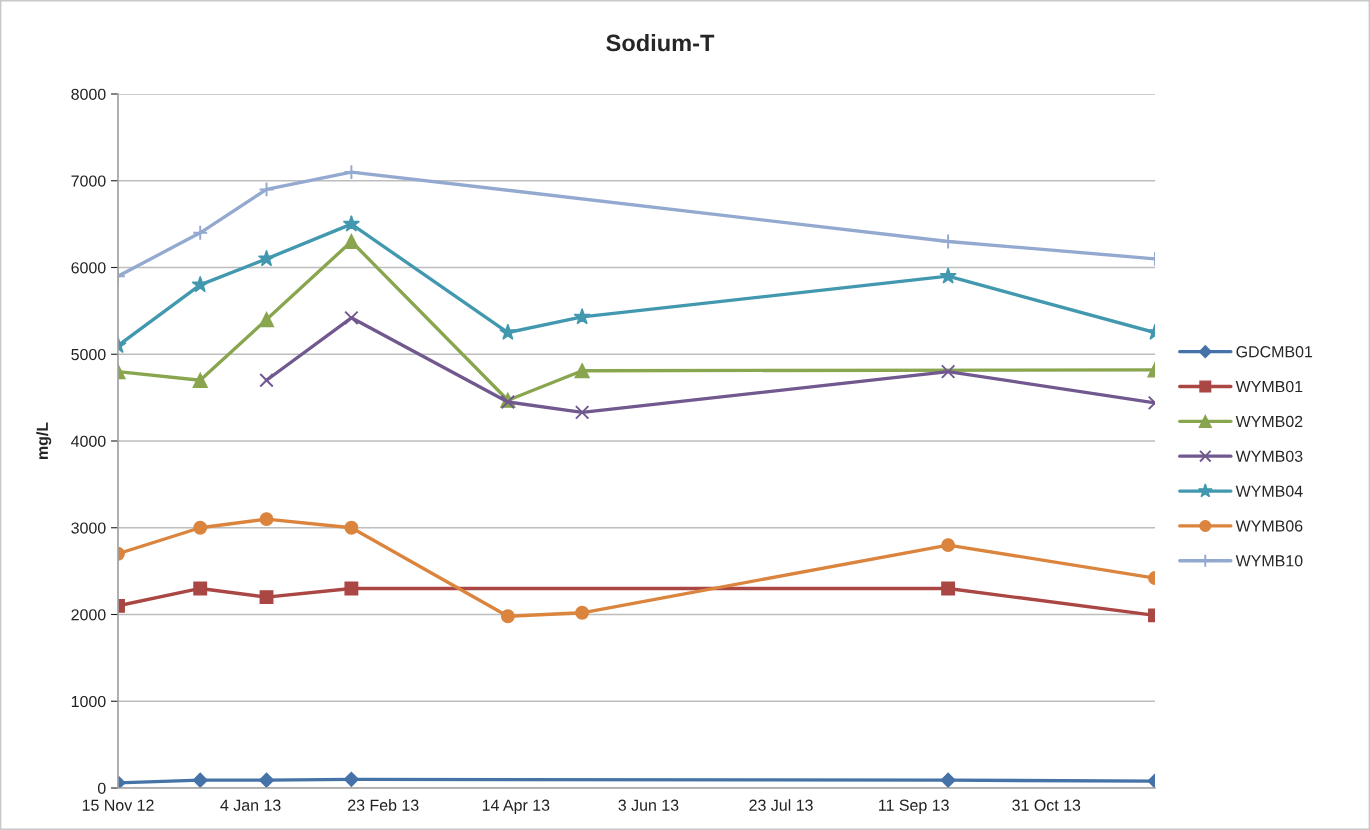 This screenshot has width=1370, height=830. Describe the element at coordinates (88, 701) in the screenshot. I see `y-tick-label: 1000` at that location.